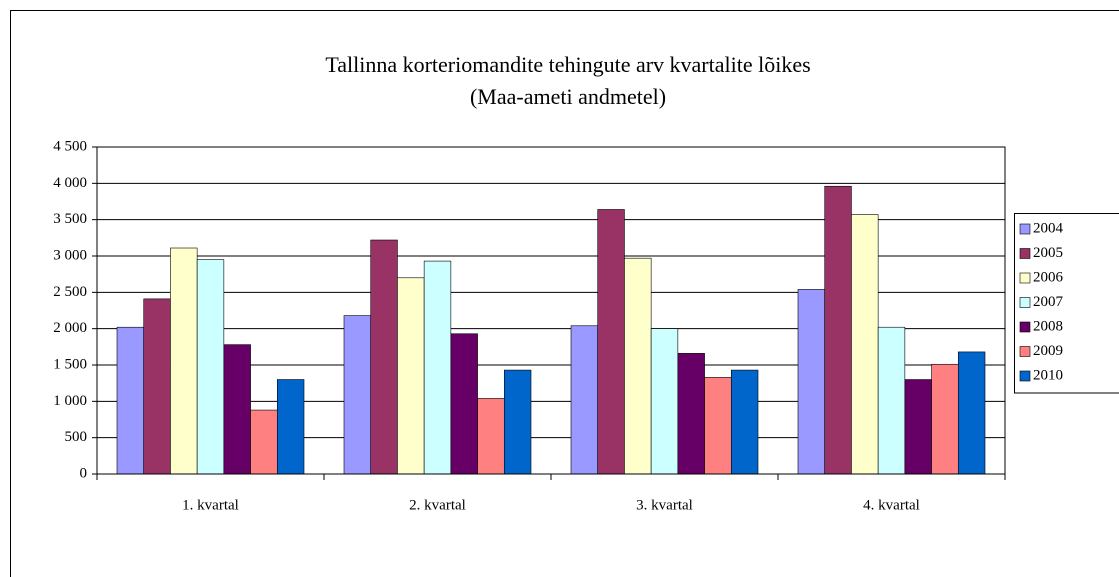  What do you see at coordinates (1048, 375) in the screenshot?
I see `legend-label: 2010` at bounding box center [1048, 375].